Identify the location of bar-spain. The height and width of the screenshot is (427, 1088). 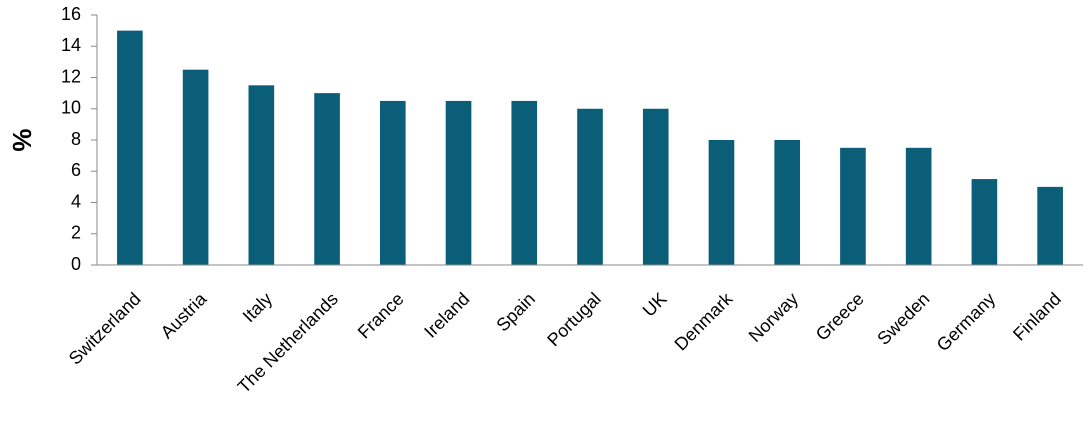
(524, 182).